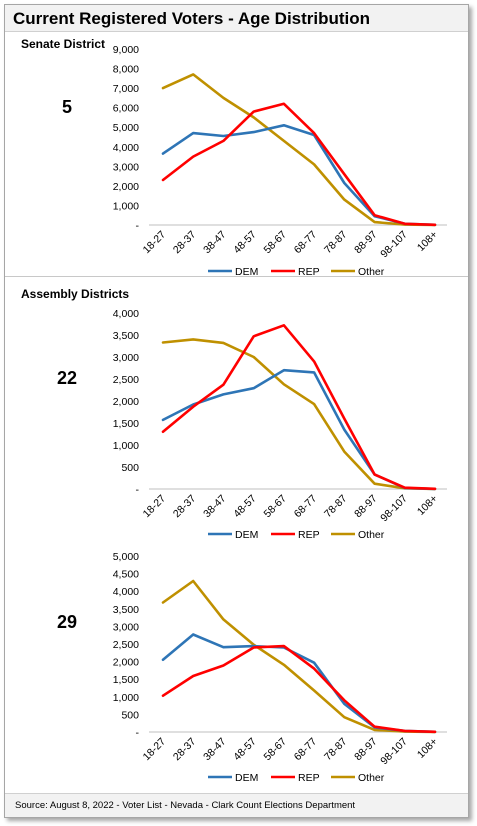  What do you see at coordinates (67, 107) in the screenshot?
I see `senate-district-number: 5` at bounding box center [67, 107].